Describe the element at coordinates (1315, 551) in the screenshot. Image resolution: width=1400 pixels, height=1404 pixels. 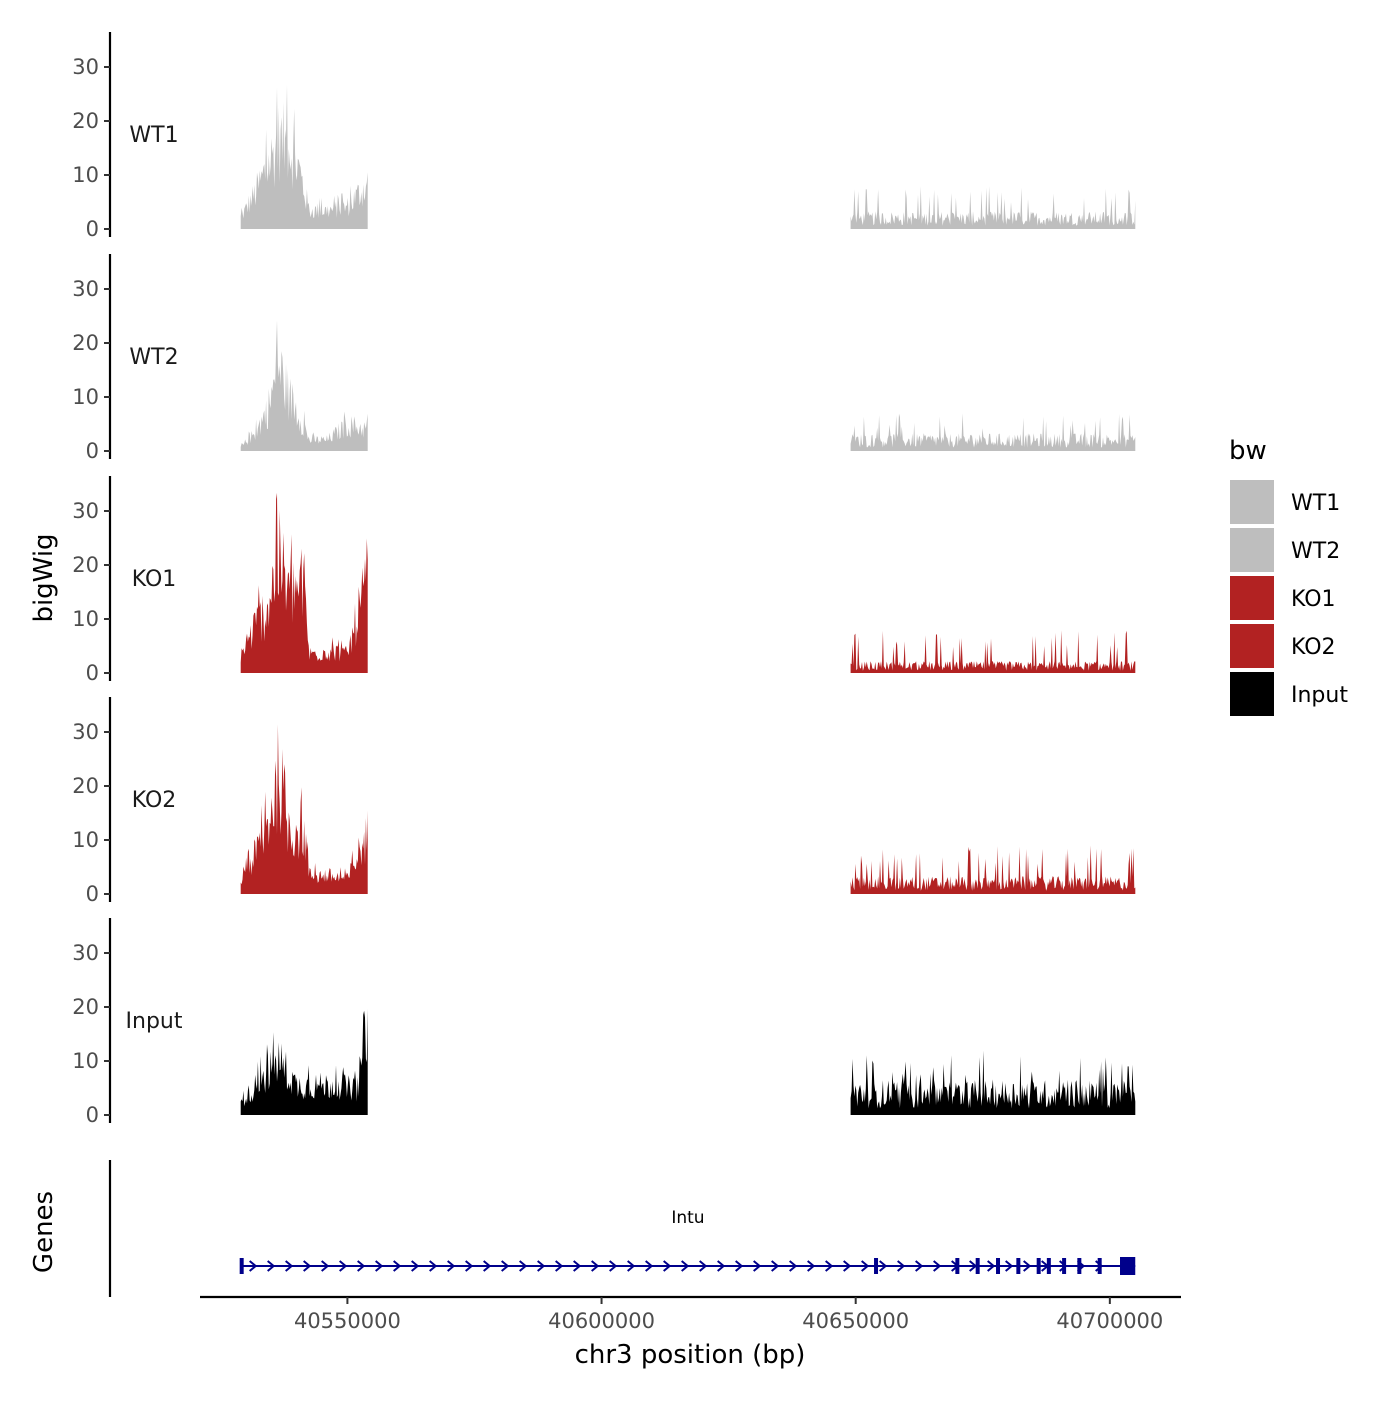
I see `legend-label-wt2: WT2` at that location.